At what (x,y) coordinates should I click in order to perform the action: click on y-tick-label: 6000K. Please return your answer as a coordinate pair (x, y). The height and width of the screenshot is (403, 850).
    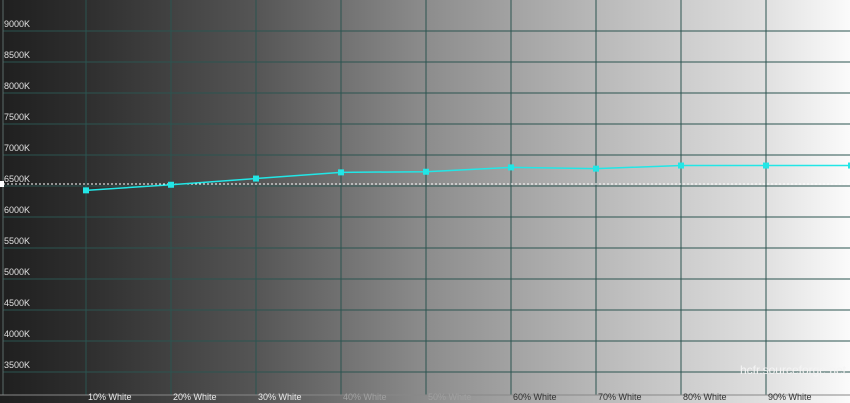
    Looking at the image, I should click on (17, 210).